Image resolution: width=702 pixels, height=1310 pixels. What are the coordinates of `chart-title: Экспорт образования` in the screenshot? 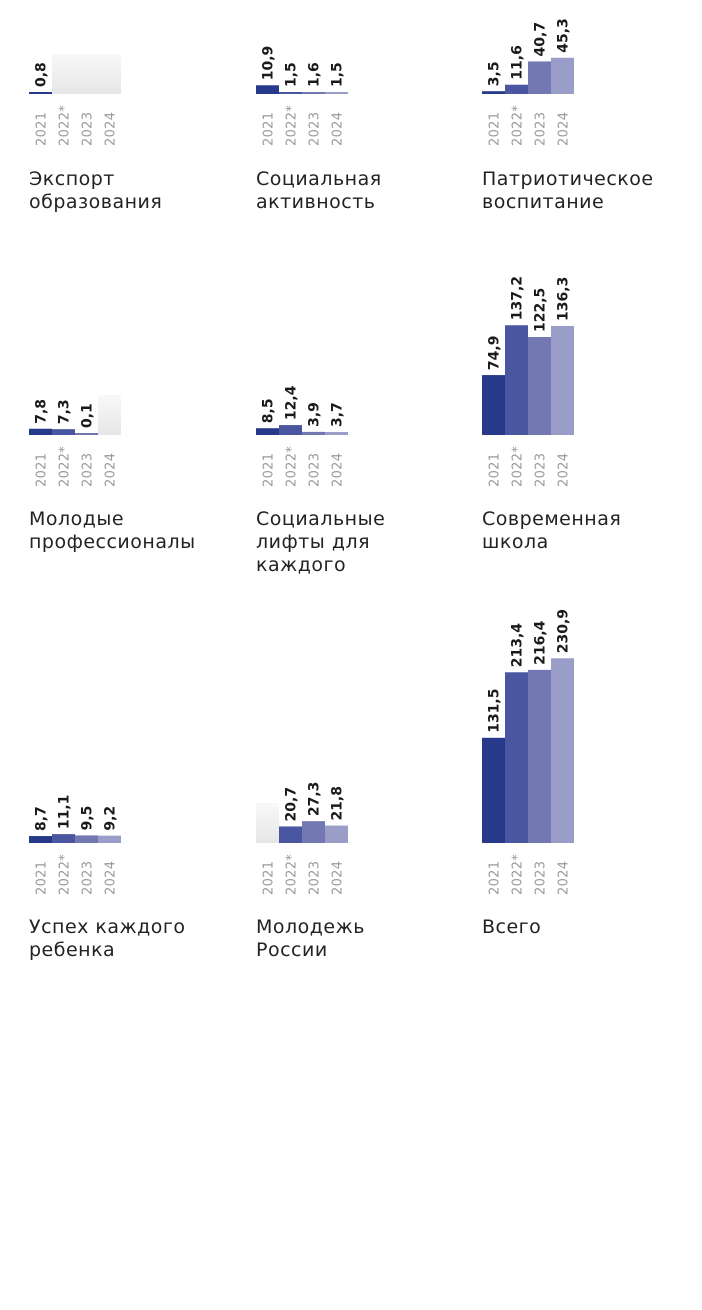 It's located at (95, 191).